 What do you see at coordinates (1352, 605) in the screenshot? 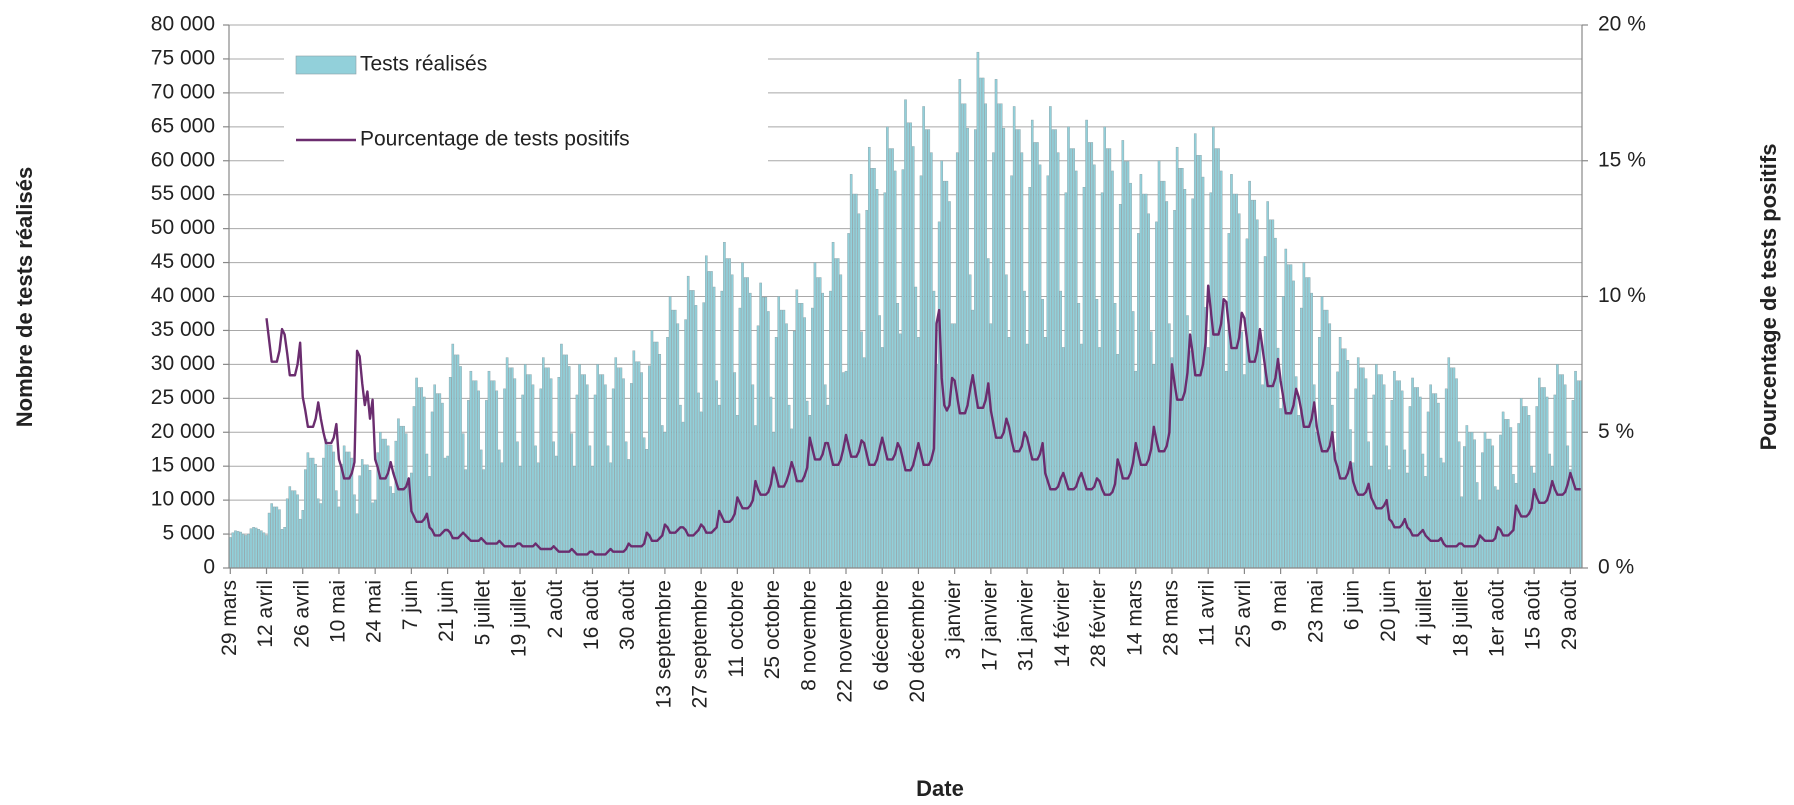
I see `x-tick-label: 6 juin` at bounding box center [1352, 605].